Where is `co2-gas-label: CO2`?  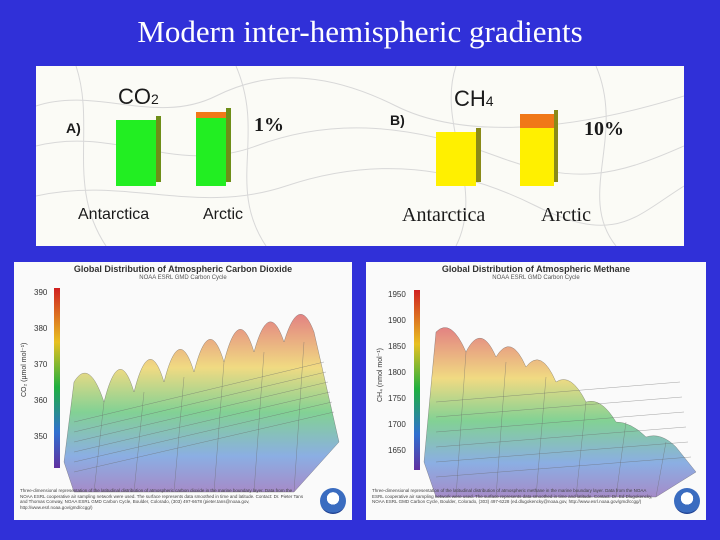 co2-gas-label: CO2 is located at coordinates (138, 97).